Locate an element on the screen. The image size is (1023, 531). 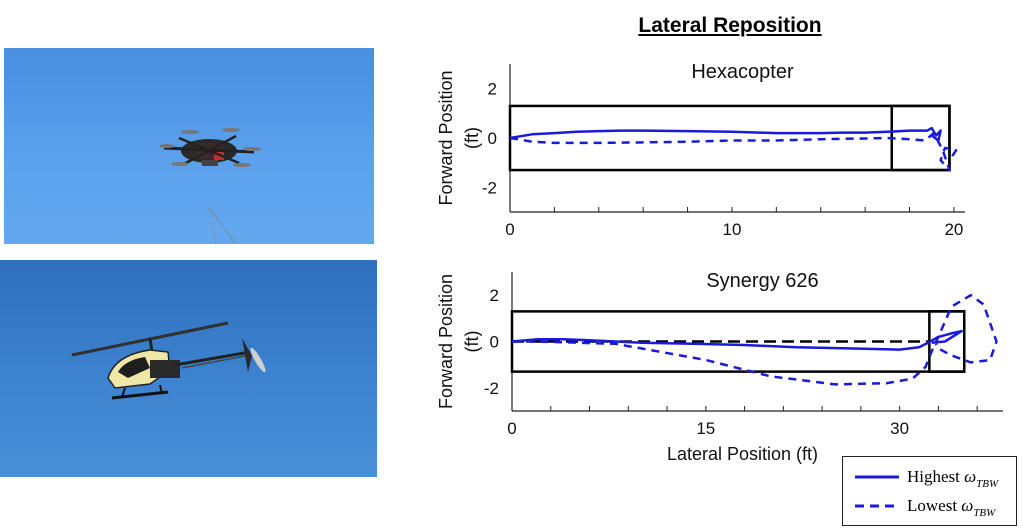
legend-item-highest: Highest ωTBW is located at coordinates (927, 477).